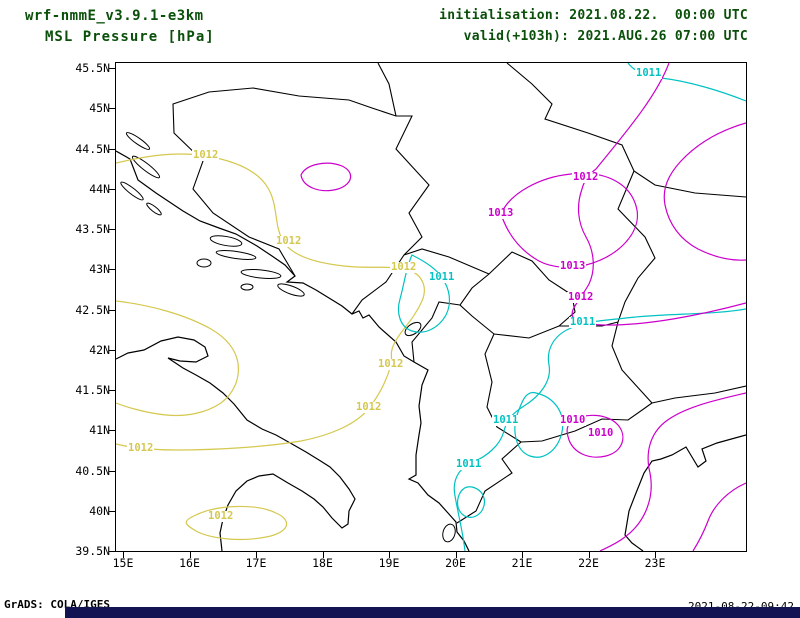 The height and width of the screenshot is (618, 800). I want to click on border-albania-greece, so click(489, 482).